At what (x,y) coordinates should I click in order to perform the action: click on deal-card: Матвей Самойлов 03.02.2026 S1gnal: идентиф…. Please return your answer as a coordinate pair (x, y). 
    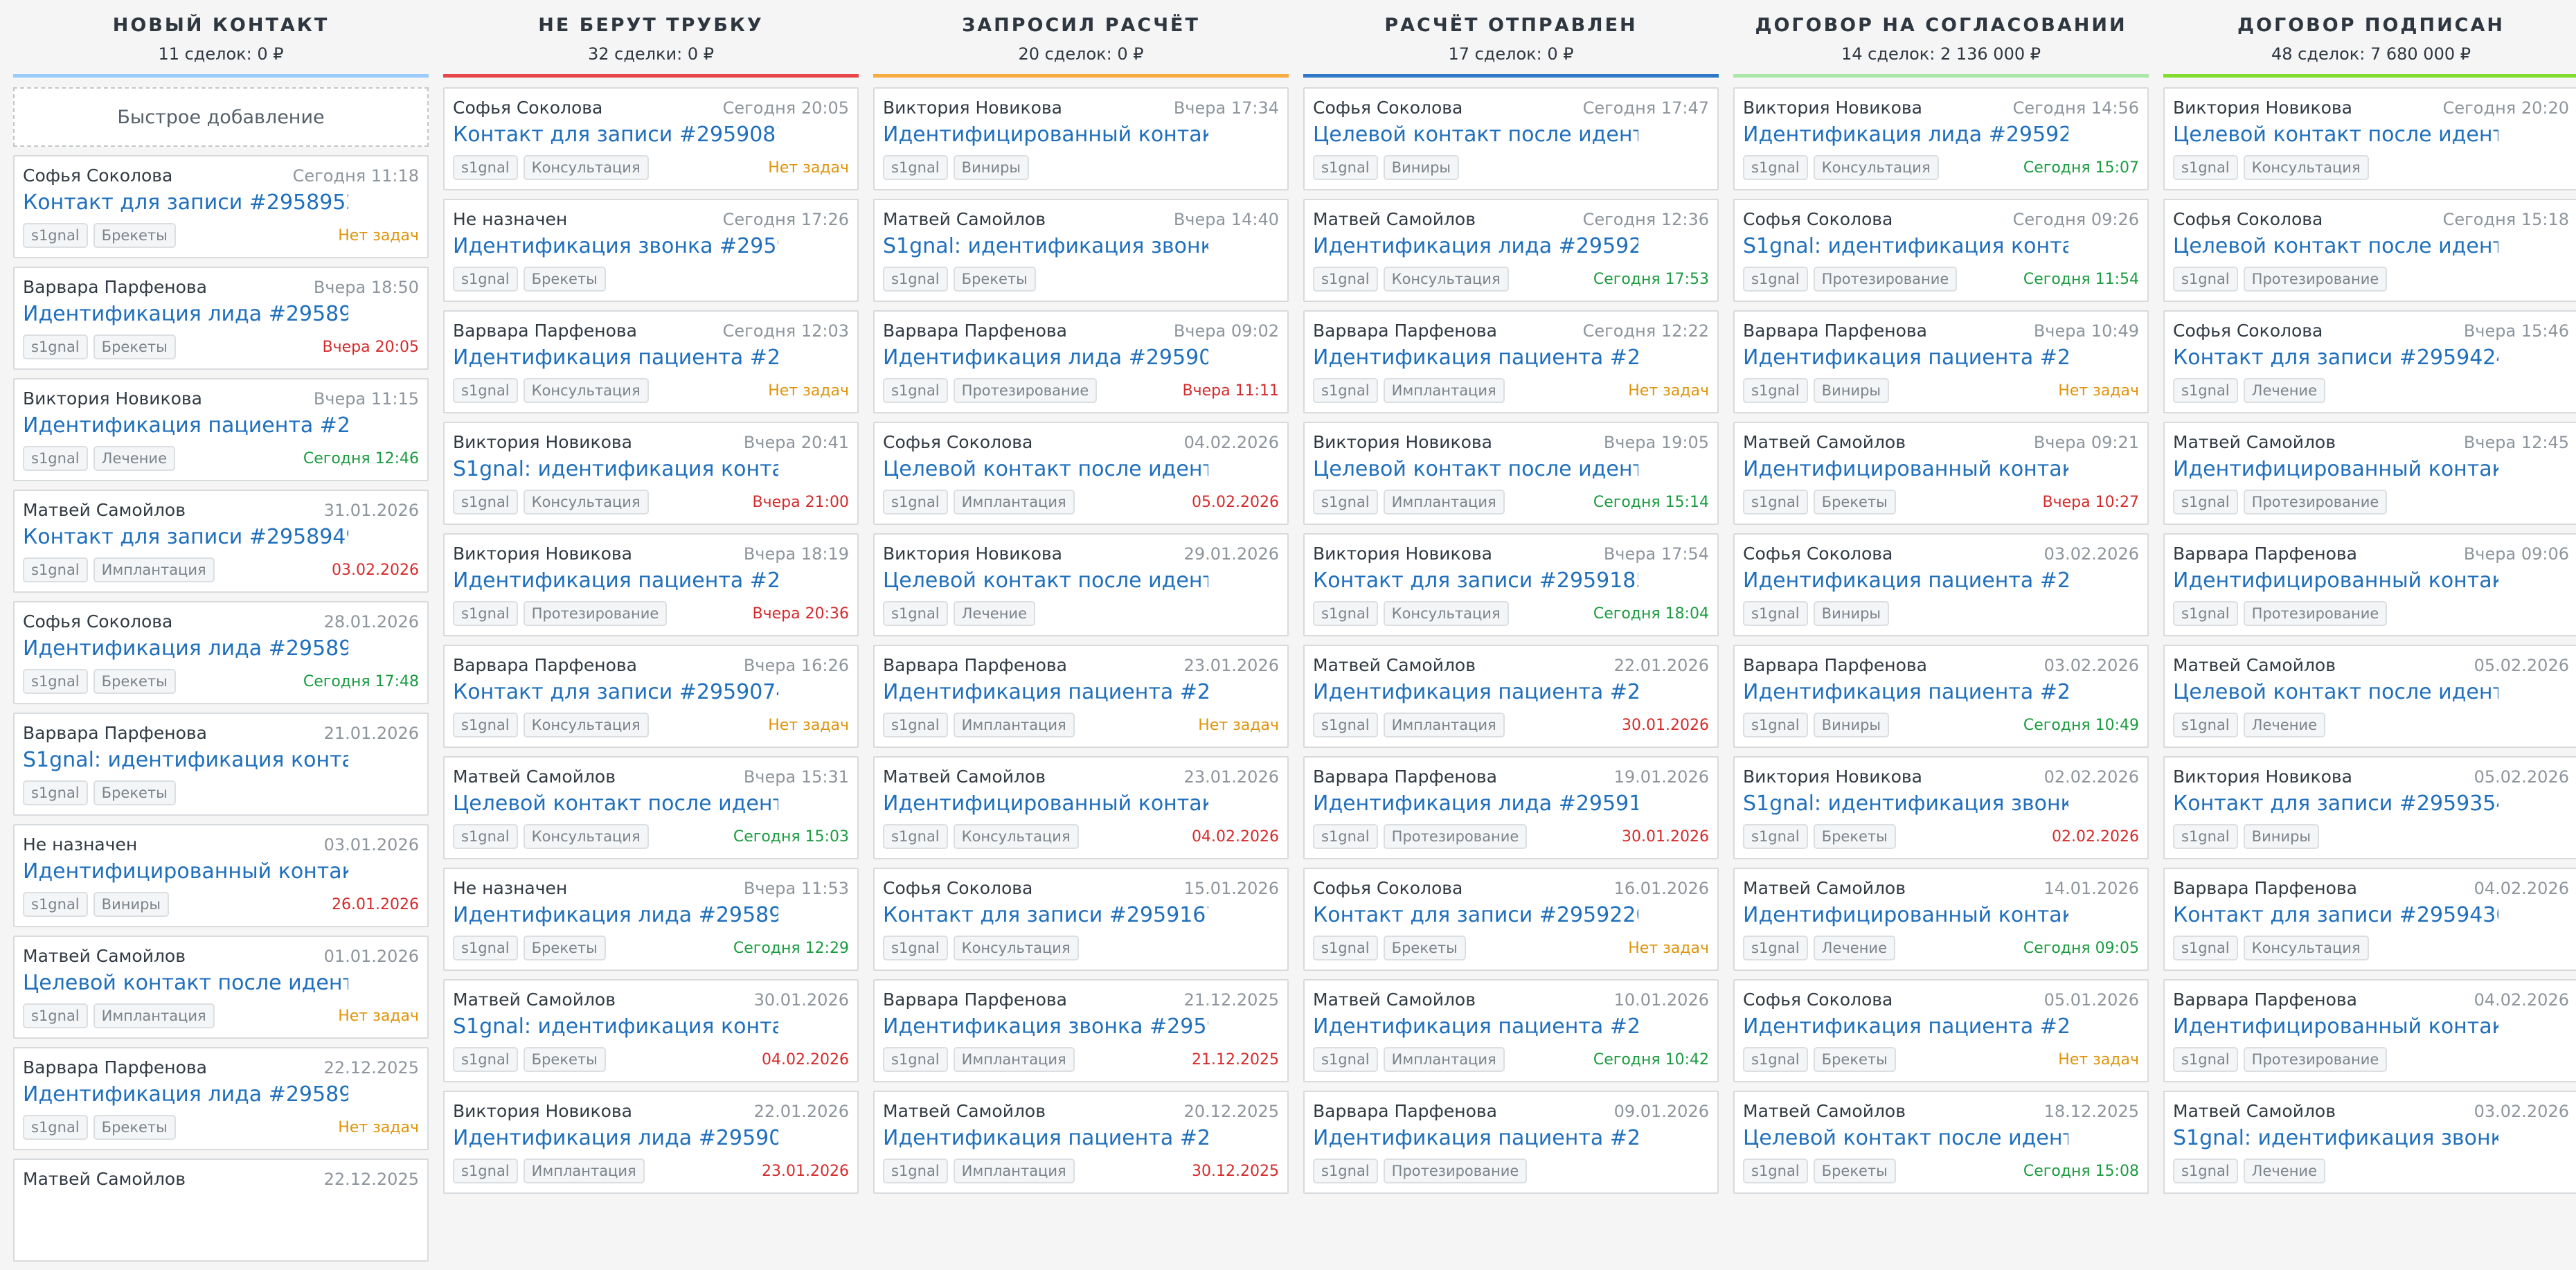
    Looking at the image, I should click on (2369, 1142).